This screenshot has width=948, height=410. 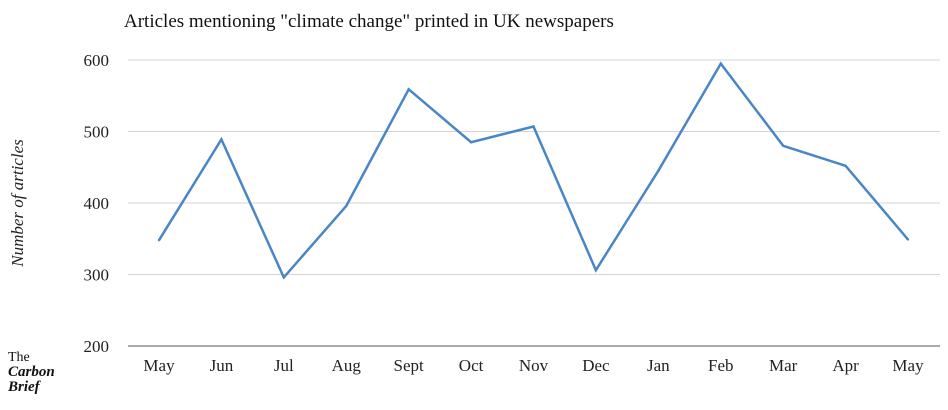 I want to click on x-tick-label: Jul, so click(x=284, y=365).